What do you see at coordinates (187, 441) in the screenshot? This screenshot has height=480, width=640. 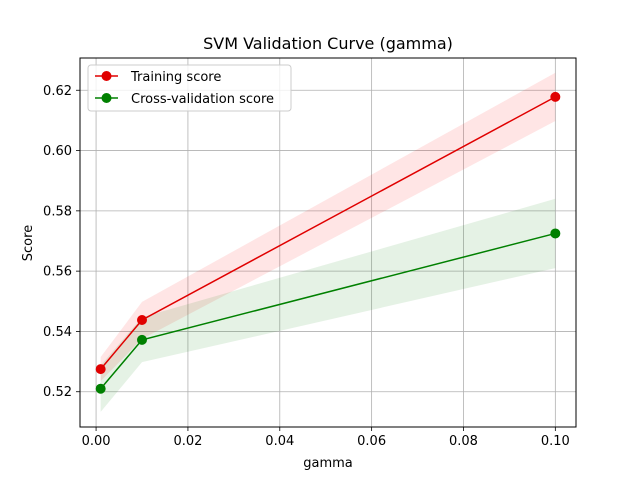 I see `x-tick-label: 0.02` at bounding box center [187, 441].